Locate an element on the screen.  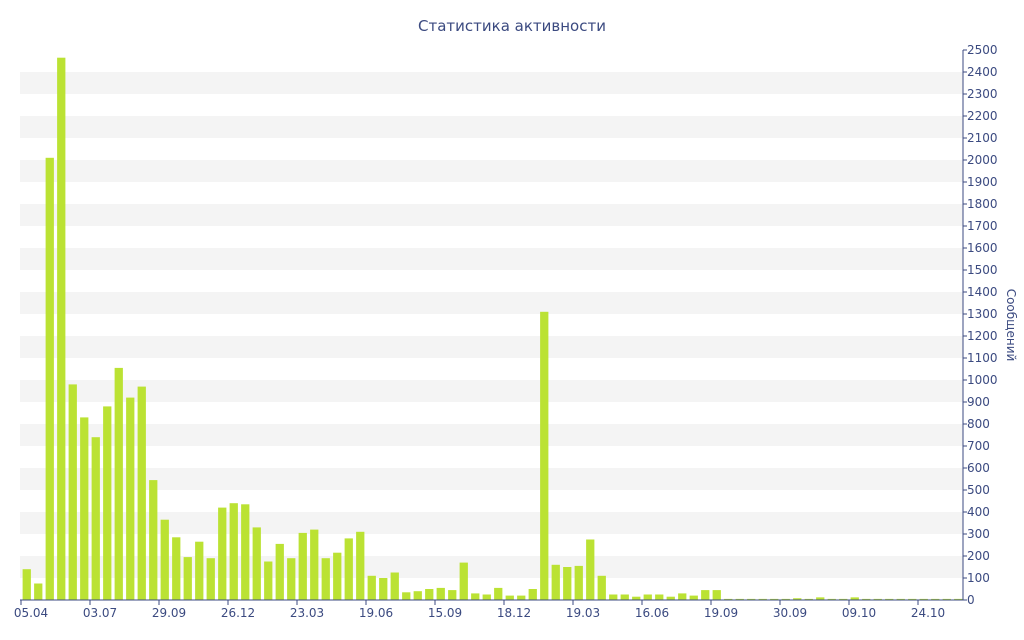
y-tick-label: 700 is located at coordinates (978, 446).